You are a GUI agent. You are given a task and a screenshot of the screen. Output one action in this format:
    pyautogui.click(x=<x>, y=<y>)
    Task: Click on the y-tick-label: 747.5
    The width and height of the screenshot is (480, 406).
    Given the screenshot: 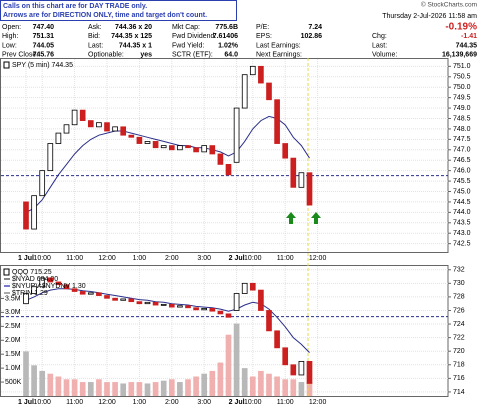 What is the action you would take?
    pyautogui.click(x=462, y=139)
    